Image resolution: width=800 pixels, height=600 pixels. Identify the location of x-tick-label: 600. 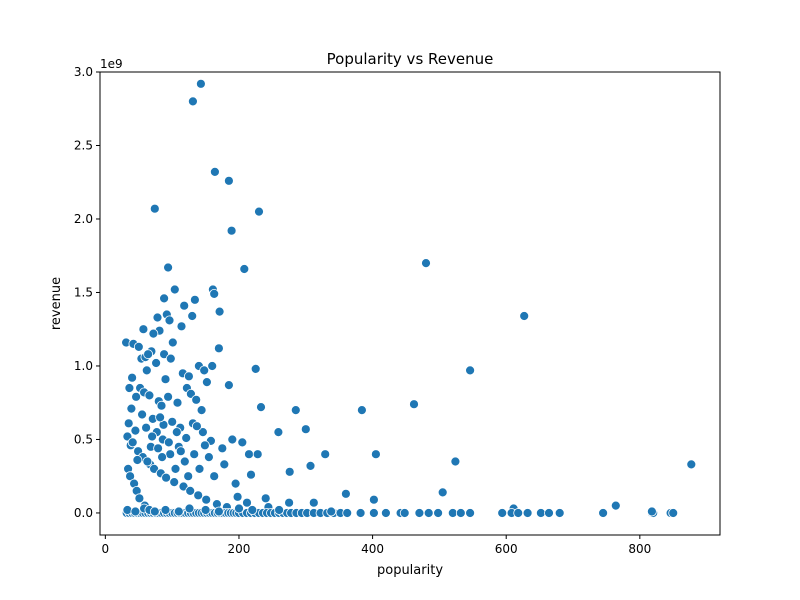
(506, 549).